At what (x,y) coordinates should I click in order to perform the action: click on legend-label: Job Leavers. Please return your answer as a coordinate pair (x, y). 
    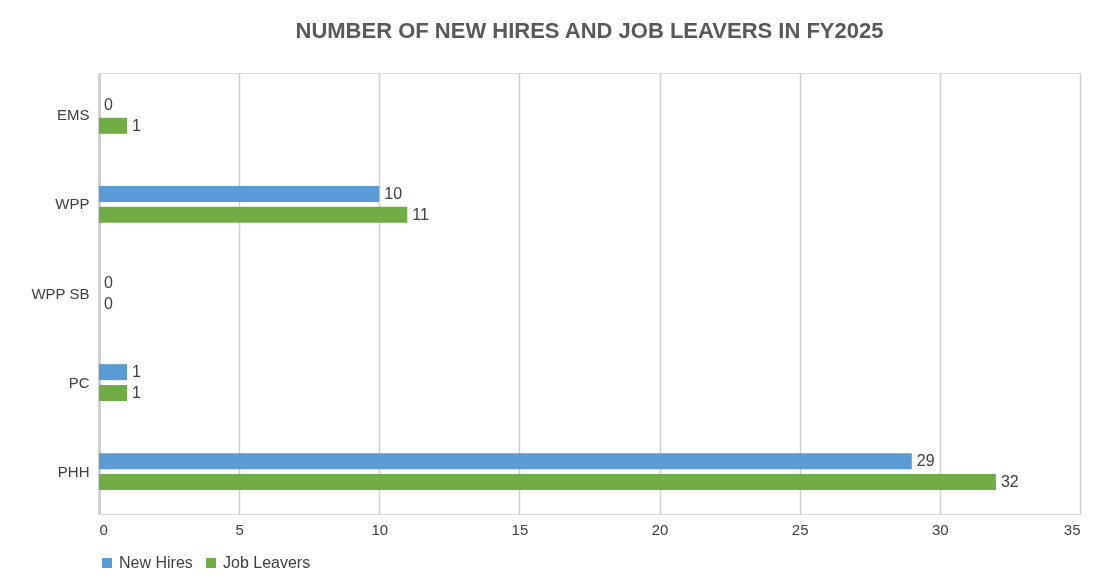
    Looking at the image, I should click on (267, 562).